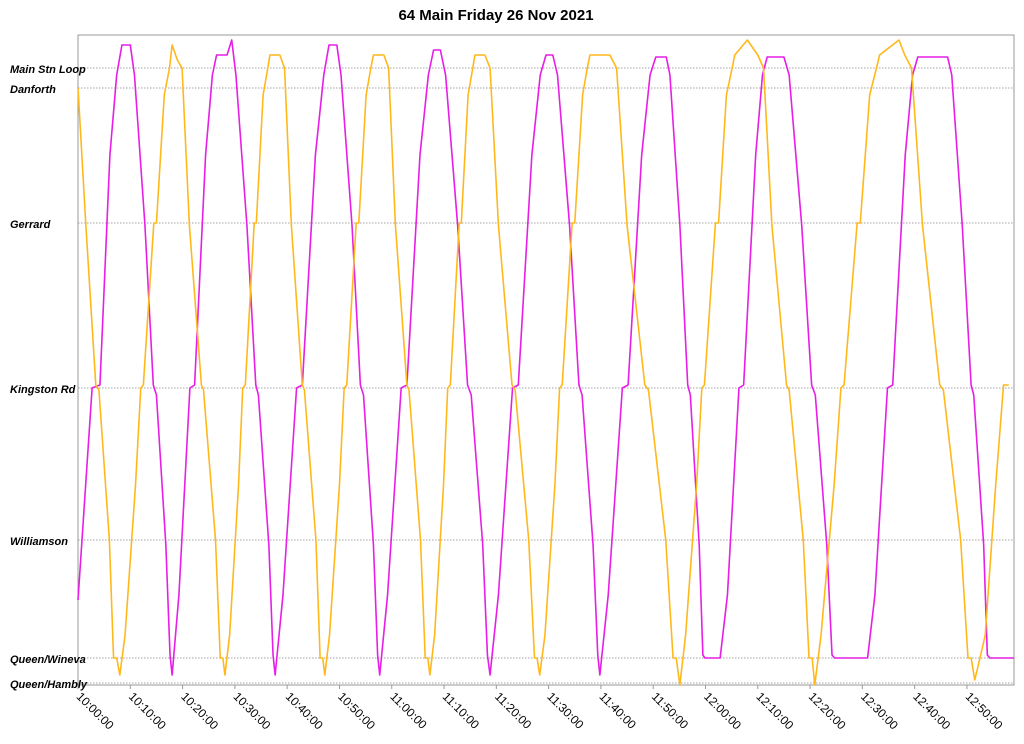 This screenshot has width=1024, height=744. Describe the element at coordinates (827, 710) in the screenshot. I see `x-tick-label: 12:20:00` at that location.